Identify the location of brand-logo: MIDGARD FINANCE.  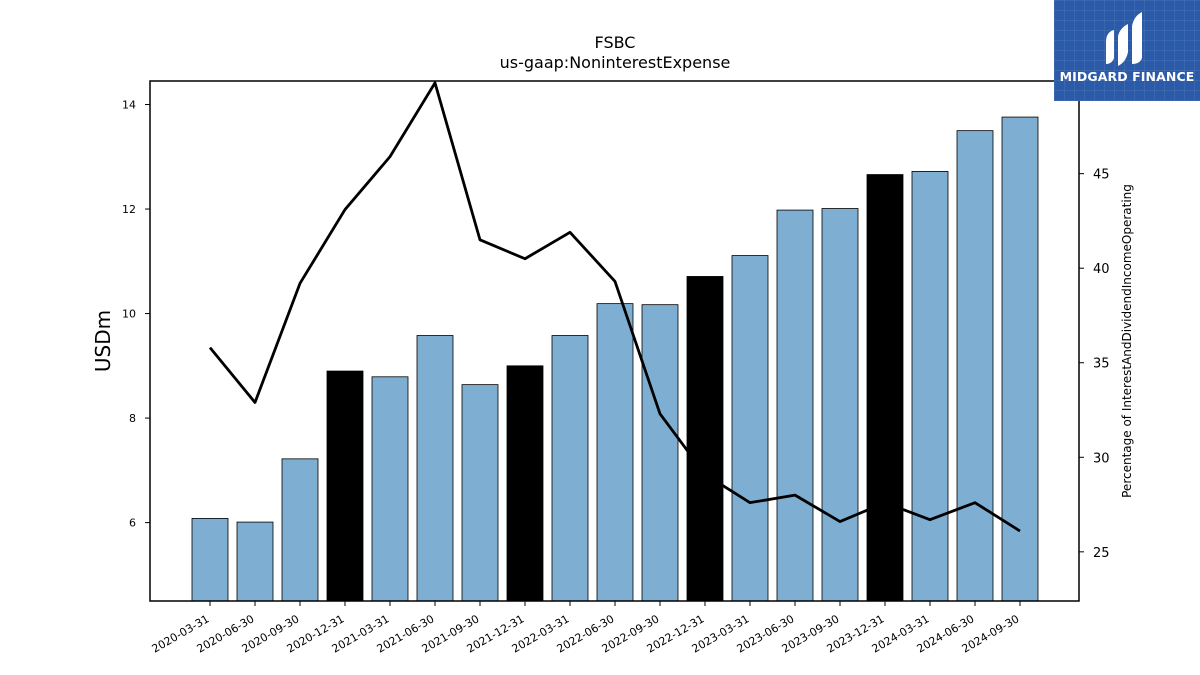
(1127, 50).